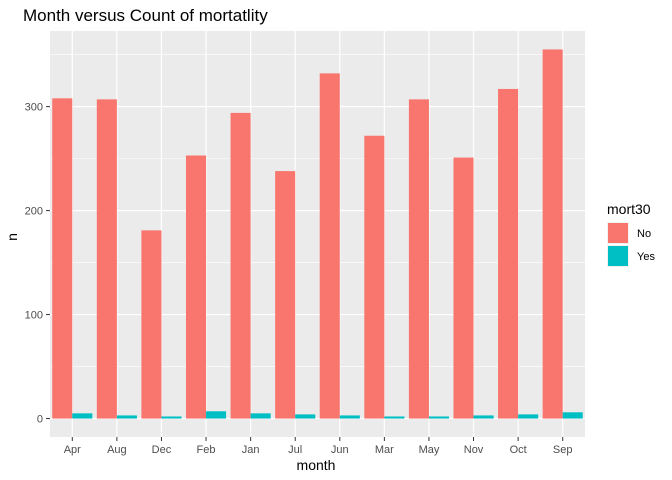 The height and width of the screenshot is (480, 672). What do you see at coordinates (483, 417) in the screenshot?
I see `bar-yes-nov` at bounding box center [483, 417].